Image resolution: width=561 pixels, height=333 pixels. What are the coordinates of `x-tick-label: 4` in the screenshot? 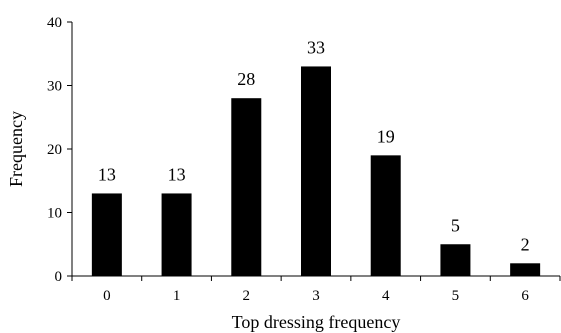 It's located at (386, 296).